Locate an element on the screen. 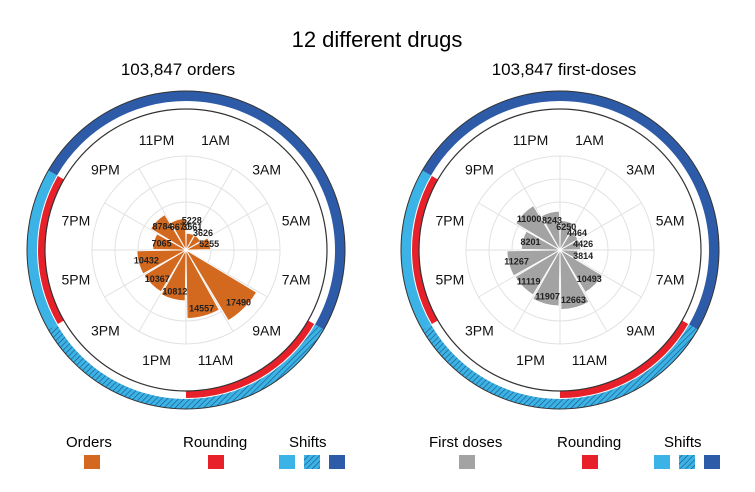 The width and height of the screenshot is (755, 492). first-doses-hour-label-1AM: 1AM is located at coordinates (589, 140).